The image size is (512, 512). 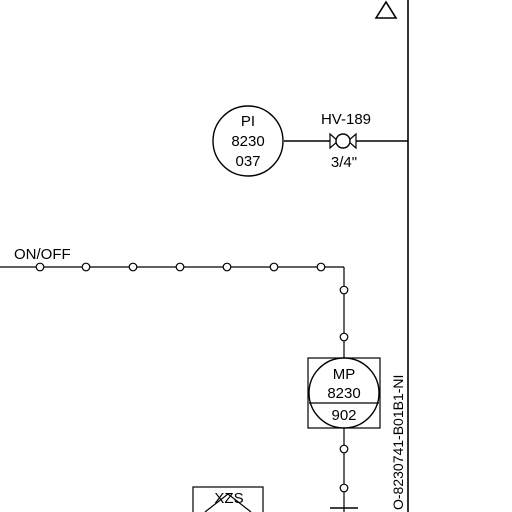 I want to click on valve-size: 3/4", so click(x=344, y=162).